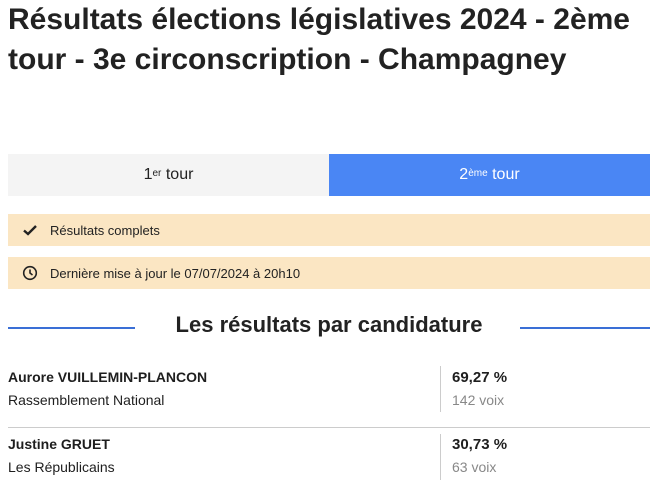 The height and width of the screenshot is (503, 666). I want to click on tab-suffix: er, so click(157, 173).